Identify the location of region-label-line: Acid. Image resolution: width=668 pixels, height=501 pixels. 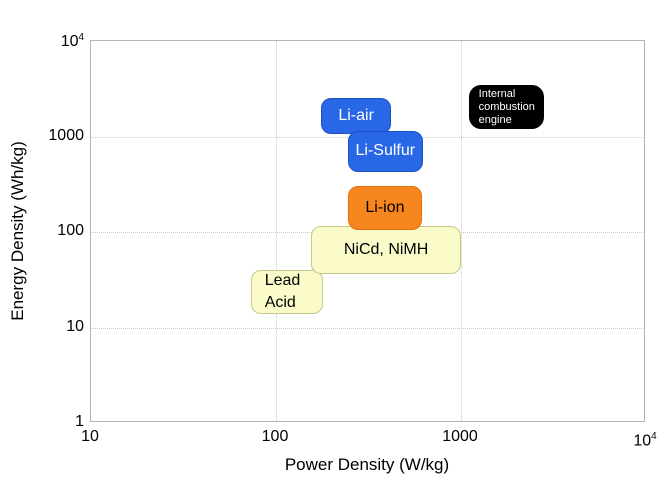
(280, 302).